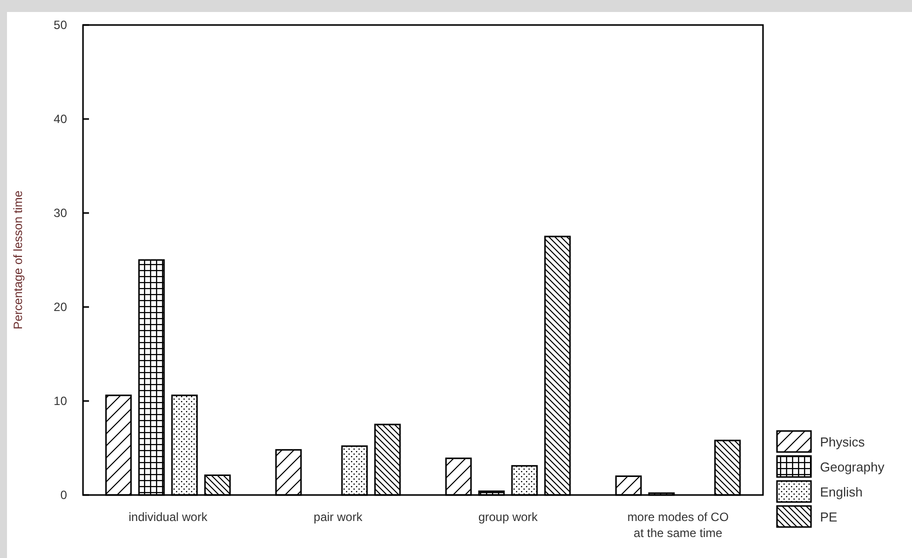 This screenshot has width=912, height=558. Describe the element at coordinates (508, 517) in the screenshot. I see `x-tick-label: group work` at that location.